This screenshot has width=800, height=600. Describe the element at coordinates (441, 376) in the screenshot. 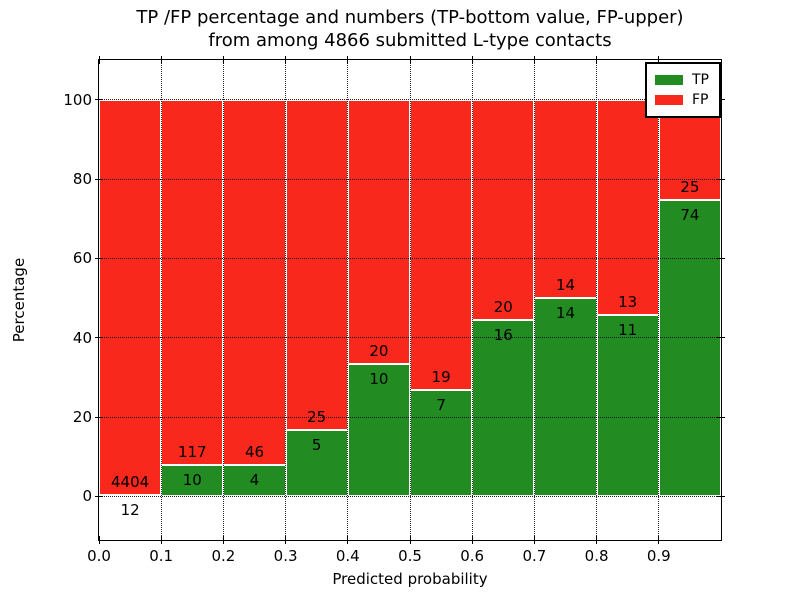

I see `bar-annotation-fp: 19` at that location.